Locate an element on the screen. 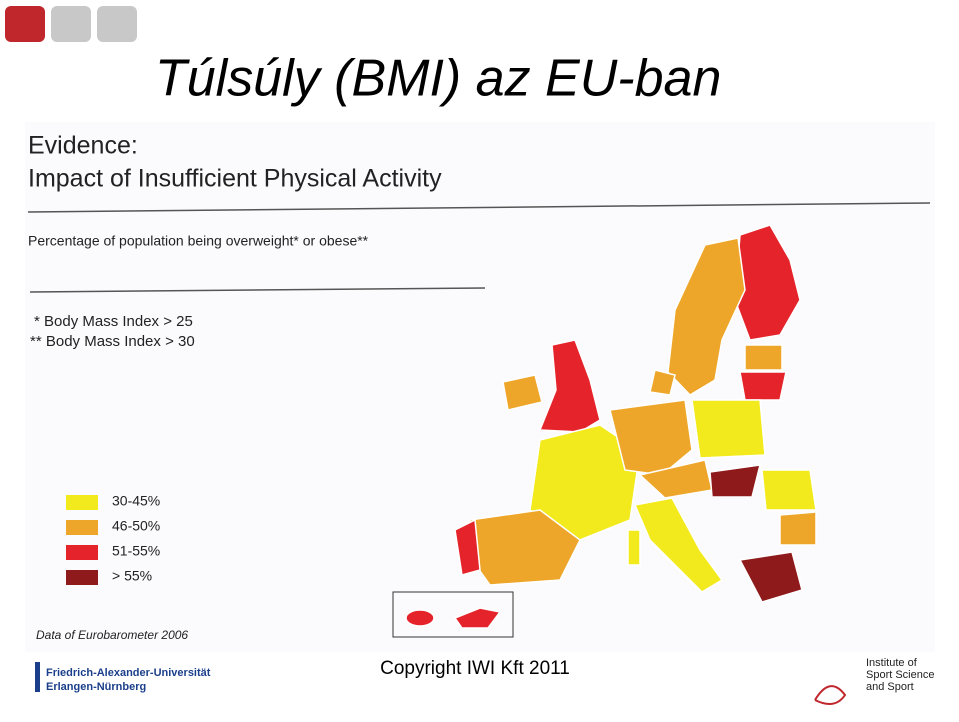 Image resolution: width=959 pixels, height=722 pixels. image-heading: Evidence: is located at coordinates (83, 146).